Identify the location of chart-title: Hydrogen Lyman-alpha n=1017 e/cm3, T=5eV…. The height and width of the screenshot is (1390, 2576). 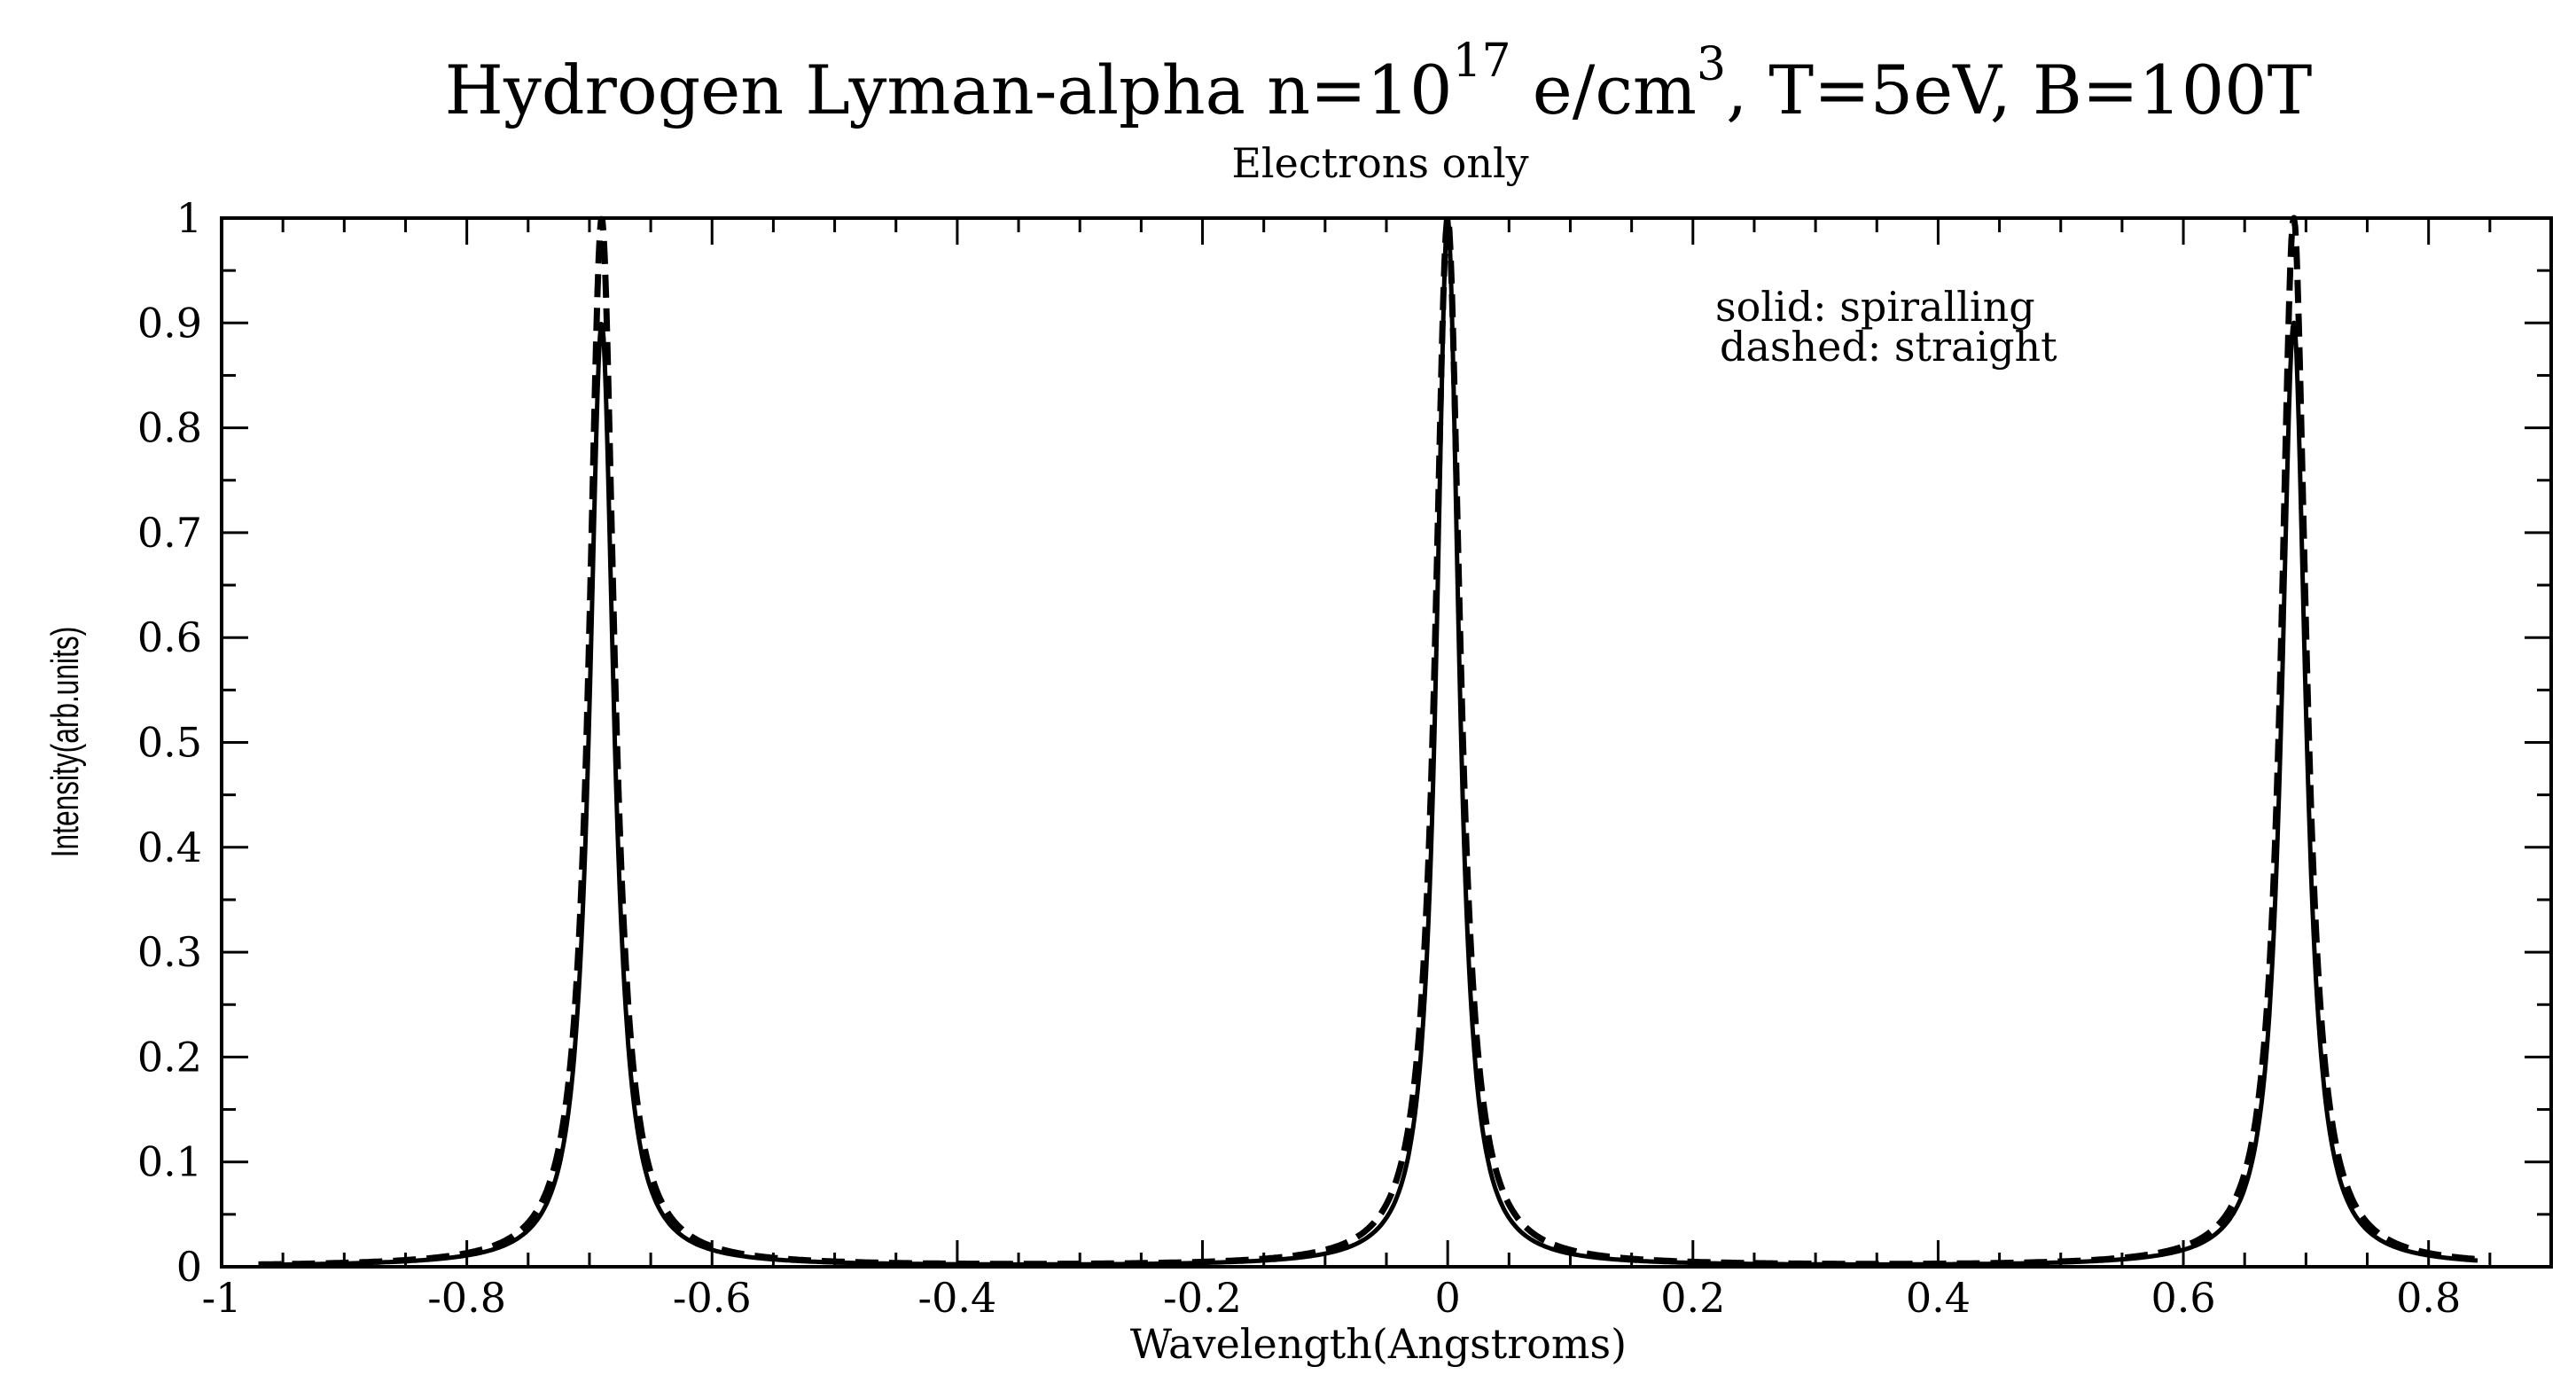
(1379, 82).